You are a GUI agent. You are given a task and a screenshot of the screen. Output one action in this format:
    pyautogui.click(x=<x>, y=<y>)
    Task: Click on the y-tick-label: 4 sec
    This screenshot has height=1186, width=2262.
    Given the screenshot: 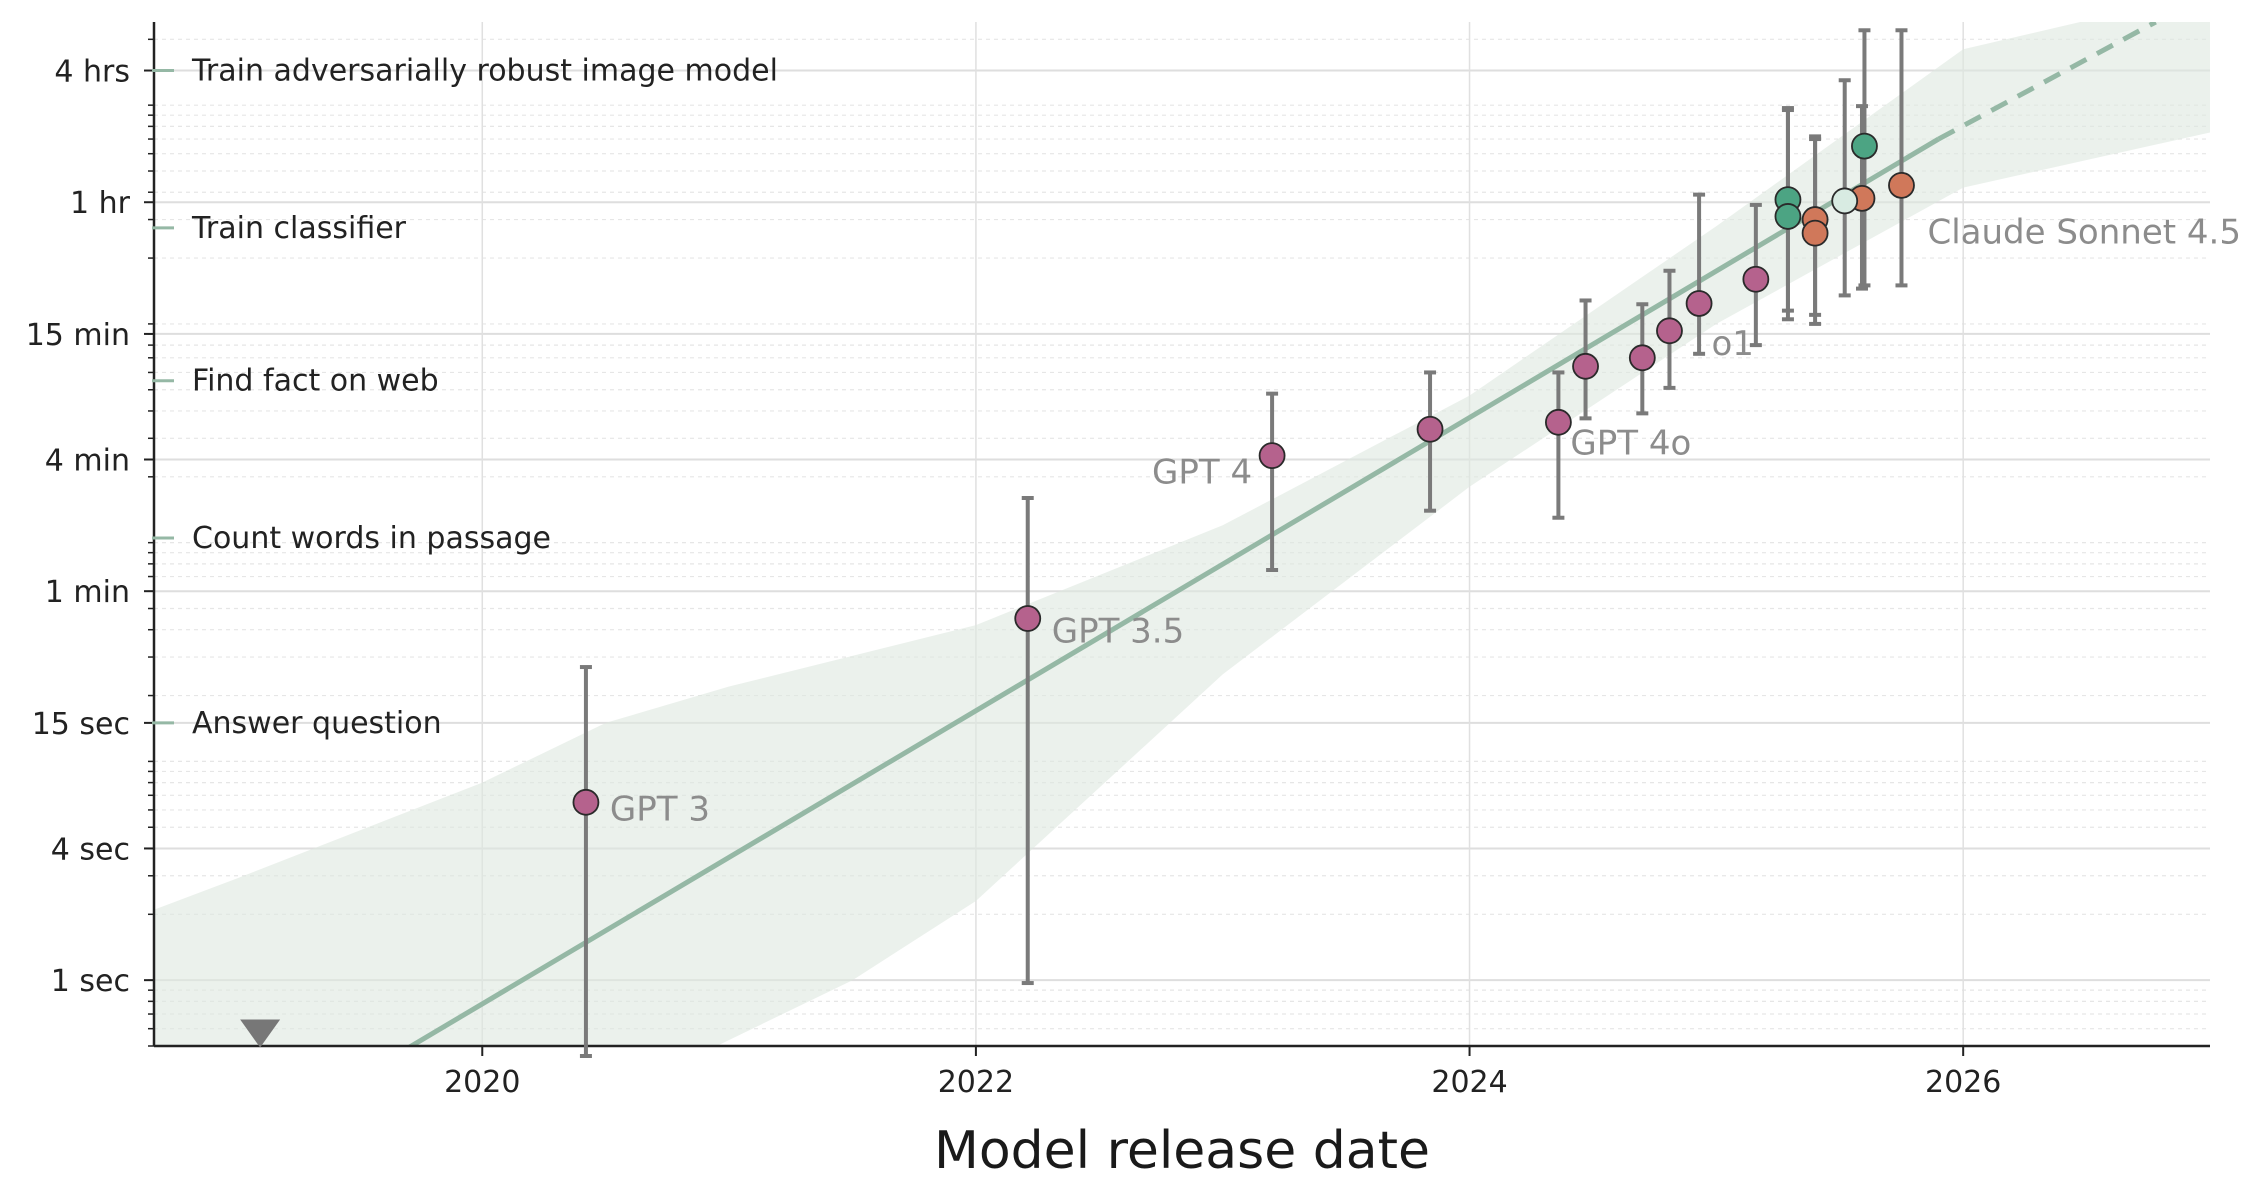 What is the action you would take?
    pyautogui.click(x=90, y=849)
    